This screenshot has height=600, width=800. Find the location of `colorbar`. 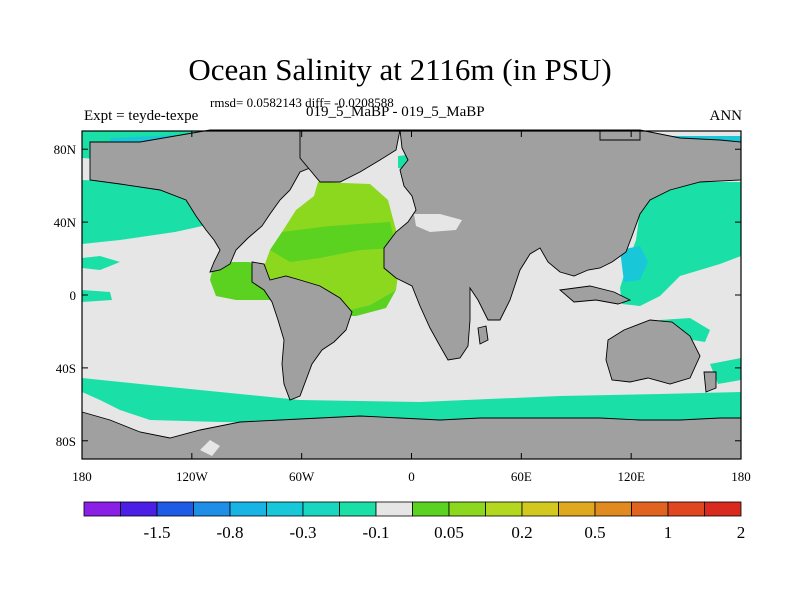

colorbar is located at coordinates (412, 509).